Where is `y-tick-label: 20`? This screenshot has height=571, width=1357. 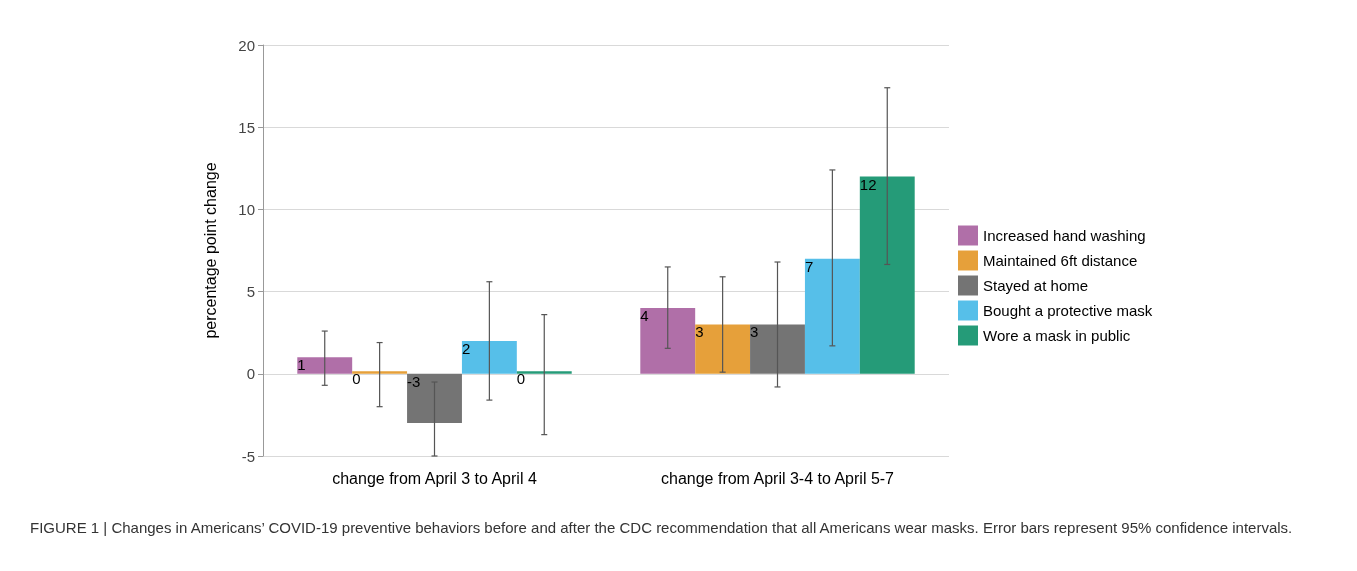
y-tick-label: 20 is located at coordinates (246, 45).